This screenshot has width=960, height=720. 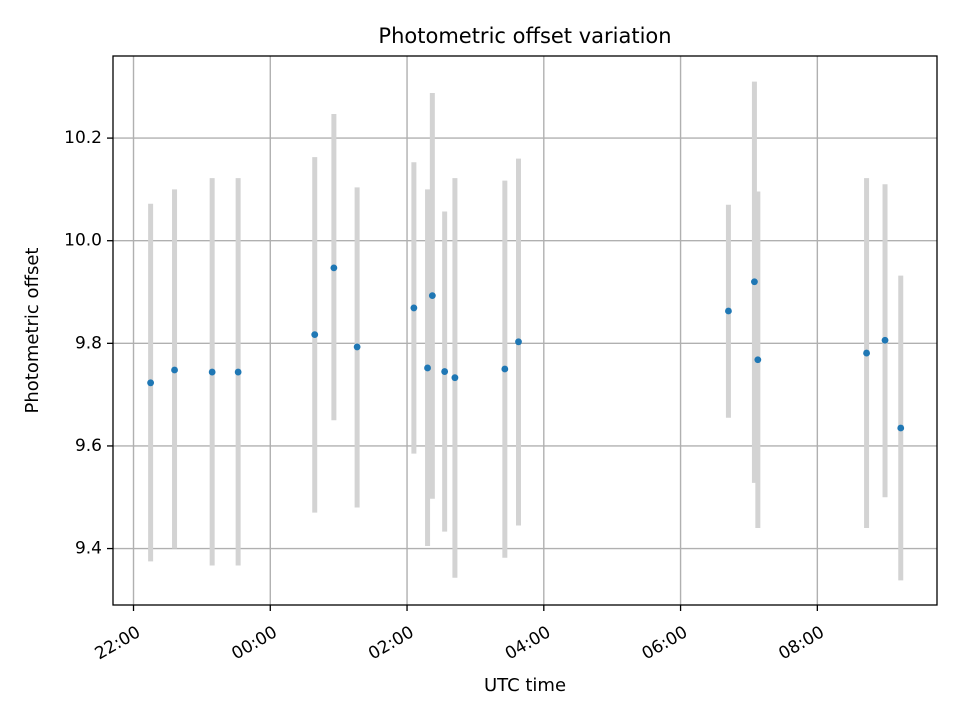 I want to click on x-axis: 22:00 00:00 02:00 04:00 06:00 08:00, so click(x=460, y=634).